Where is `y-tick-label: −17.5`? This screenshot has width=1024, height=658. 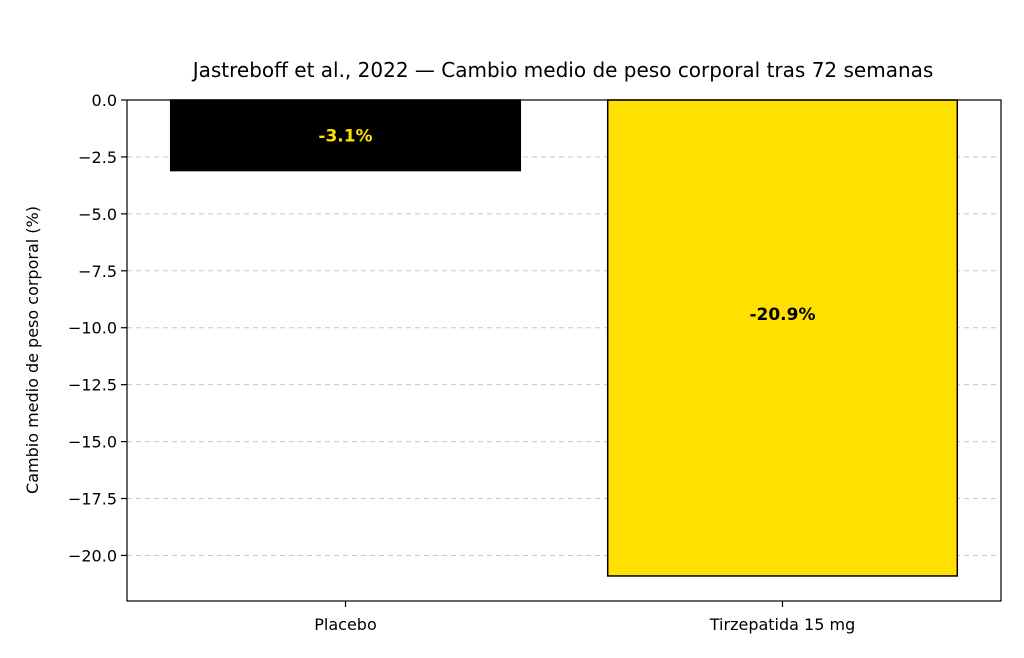
y-tick-label: −17.5 is located at coordinates (92, 499).